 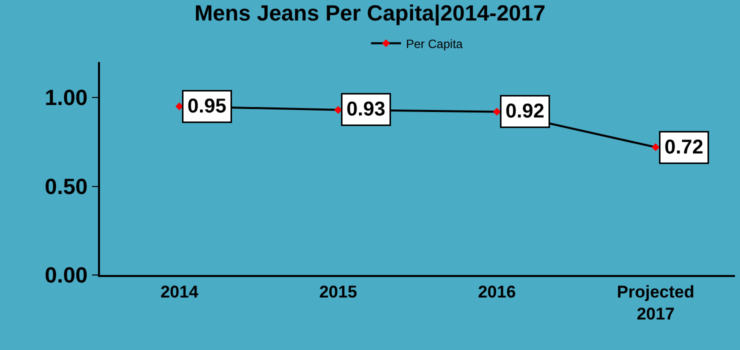 I want to click on legend-label: Per Capita, so click(x=435, y=43).